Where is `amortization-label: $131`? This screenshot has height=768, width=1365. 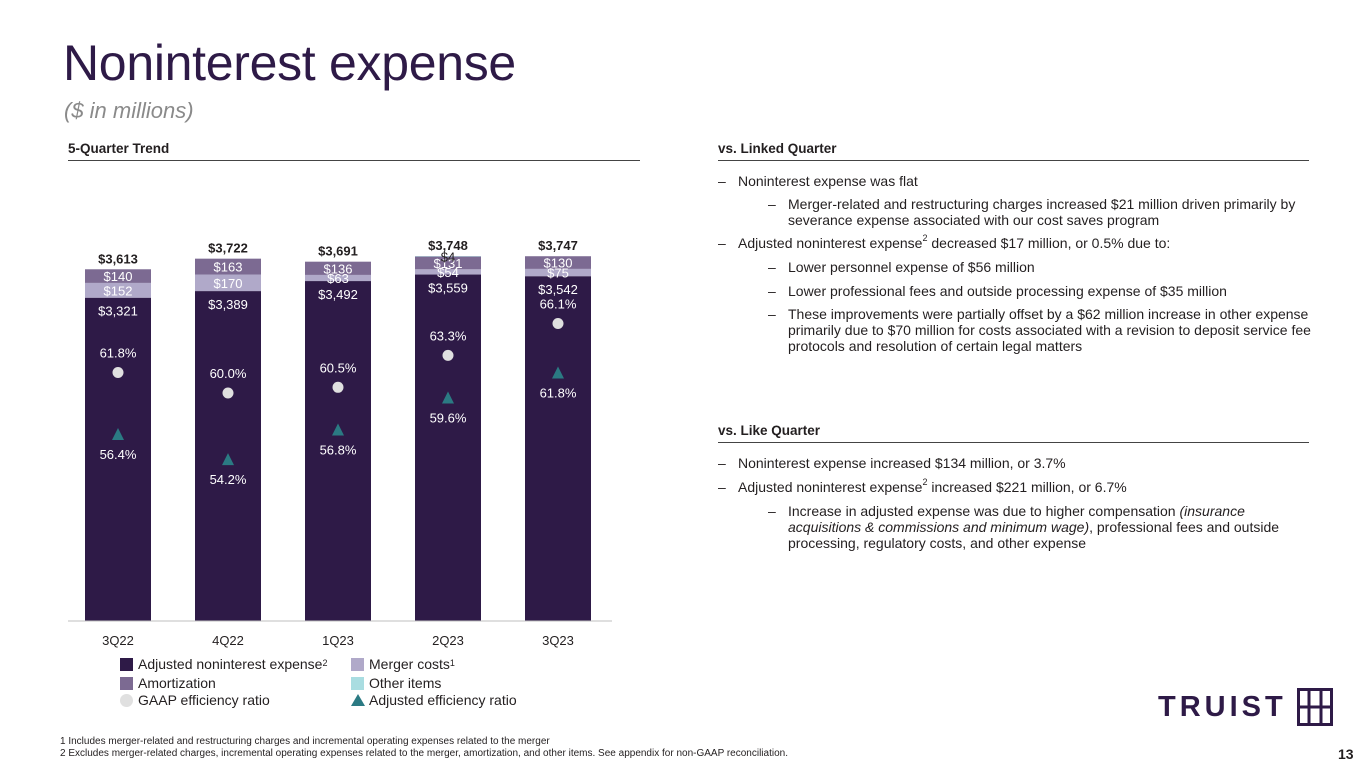
amortization-label: $131 is located at coordinates (448, 263).